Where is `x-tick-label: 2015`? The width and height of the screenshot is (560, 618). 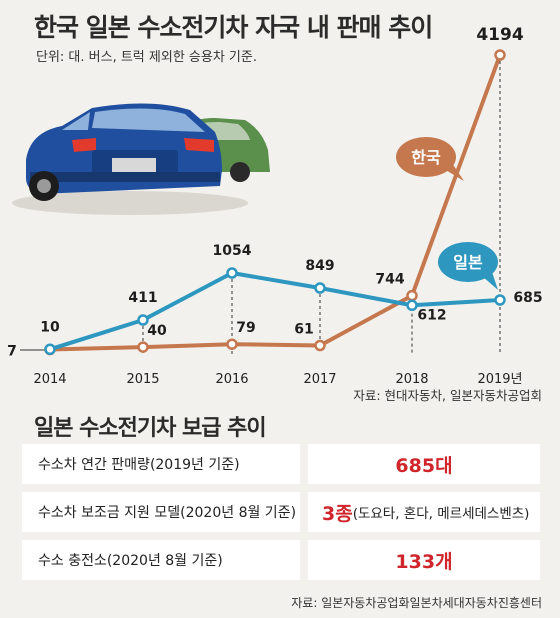 x-tick-label: 2015 is located at coordinates (142, 379).